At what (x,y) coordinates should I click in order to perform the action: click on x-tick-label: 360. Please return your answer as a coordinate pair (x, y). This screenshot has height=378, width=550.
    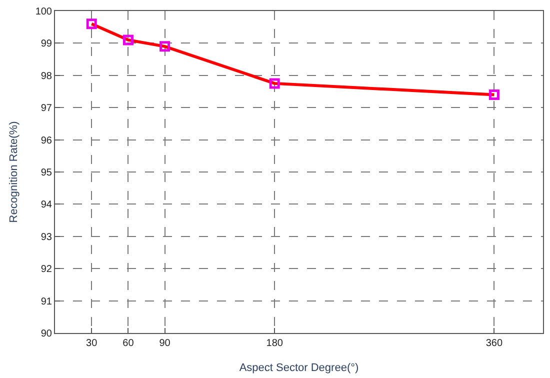
    Looking at the image, I should click on (494, 343).